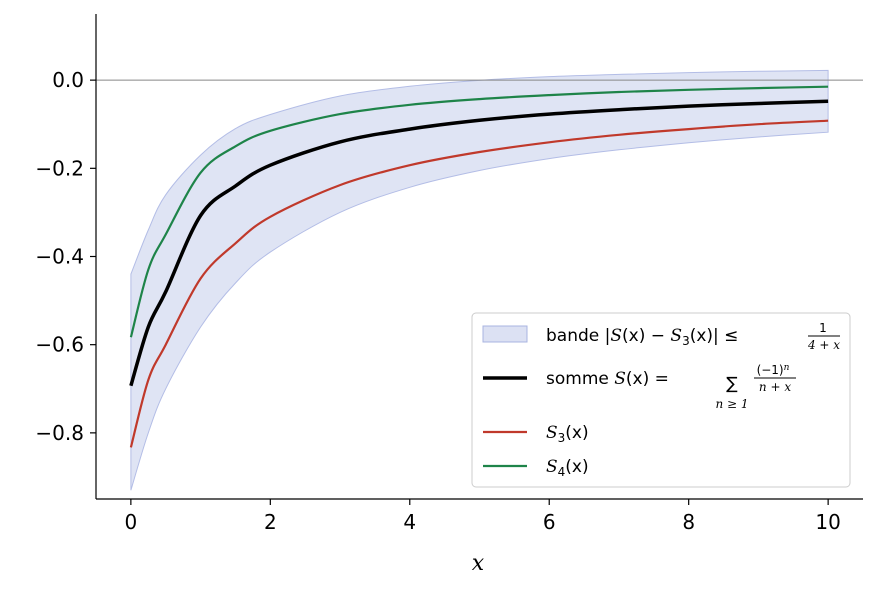  I want to click on x-tick-label: 2, so click(270, 522).